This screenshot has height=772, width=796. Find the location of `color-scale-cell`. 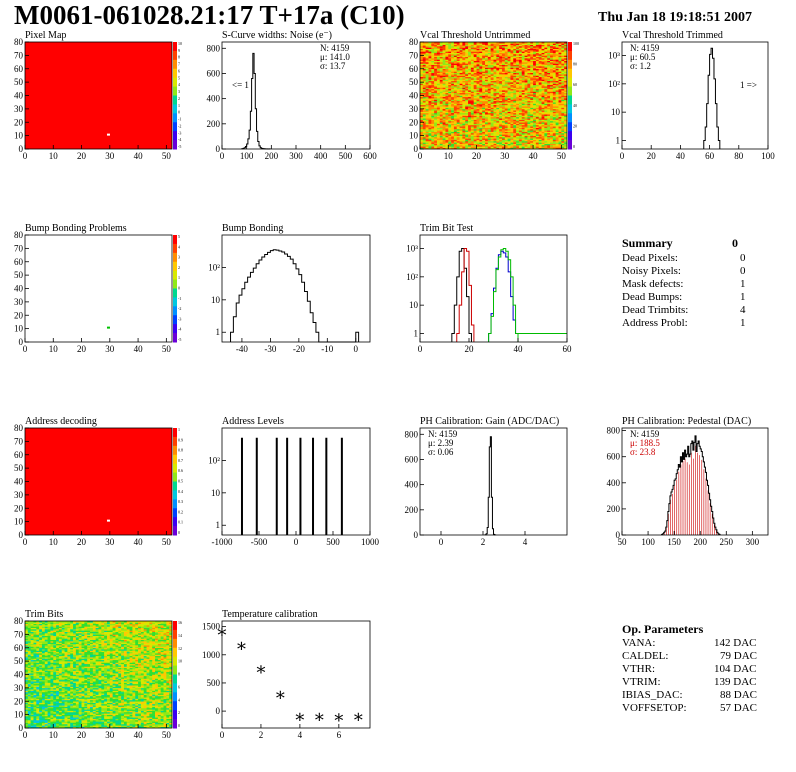

color-scale-cell is located at coordinates (175, 531).